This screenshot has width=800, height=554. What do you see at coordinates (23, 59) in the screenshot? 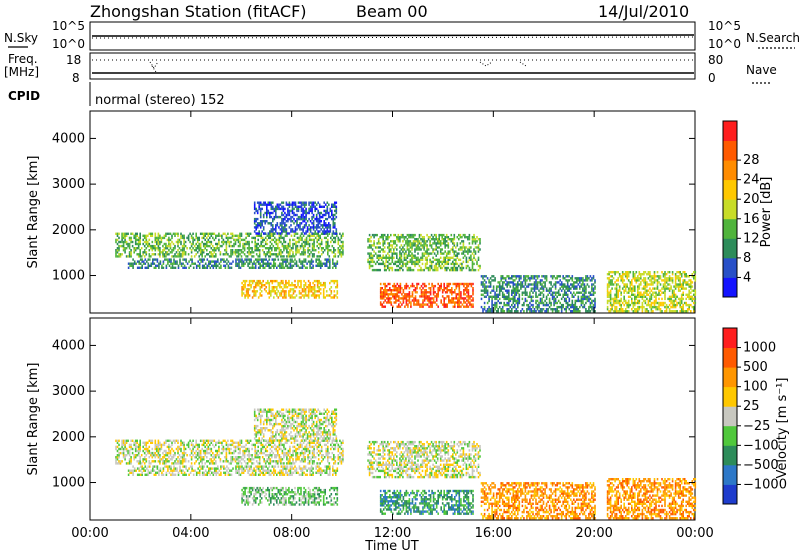
I see `freq-label: Freq.` at bounding box center [23, 59].